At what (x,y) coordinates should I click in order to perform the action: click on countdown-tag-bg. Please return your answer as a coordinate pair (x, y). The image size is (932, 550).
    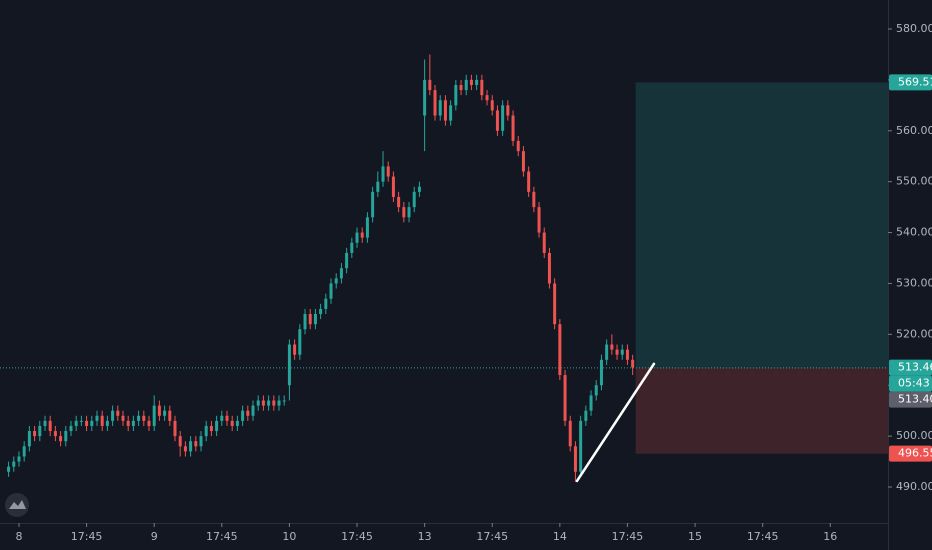
    Looking at the image, I should click on (910, 383).